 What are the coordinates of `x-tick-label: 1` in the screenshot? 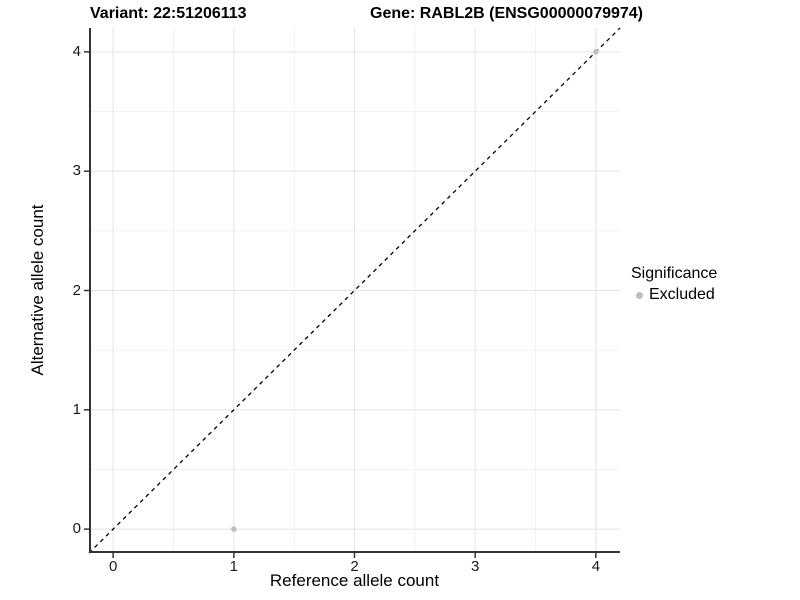 It's located at (233, 566).